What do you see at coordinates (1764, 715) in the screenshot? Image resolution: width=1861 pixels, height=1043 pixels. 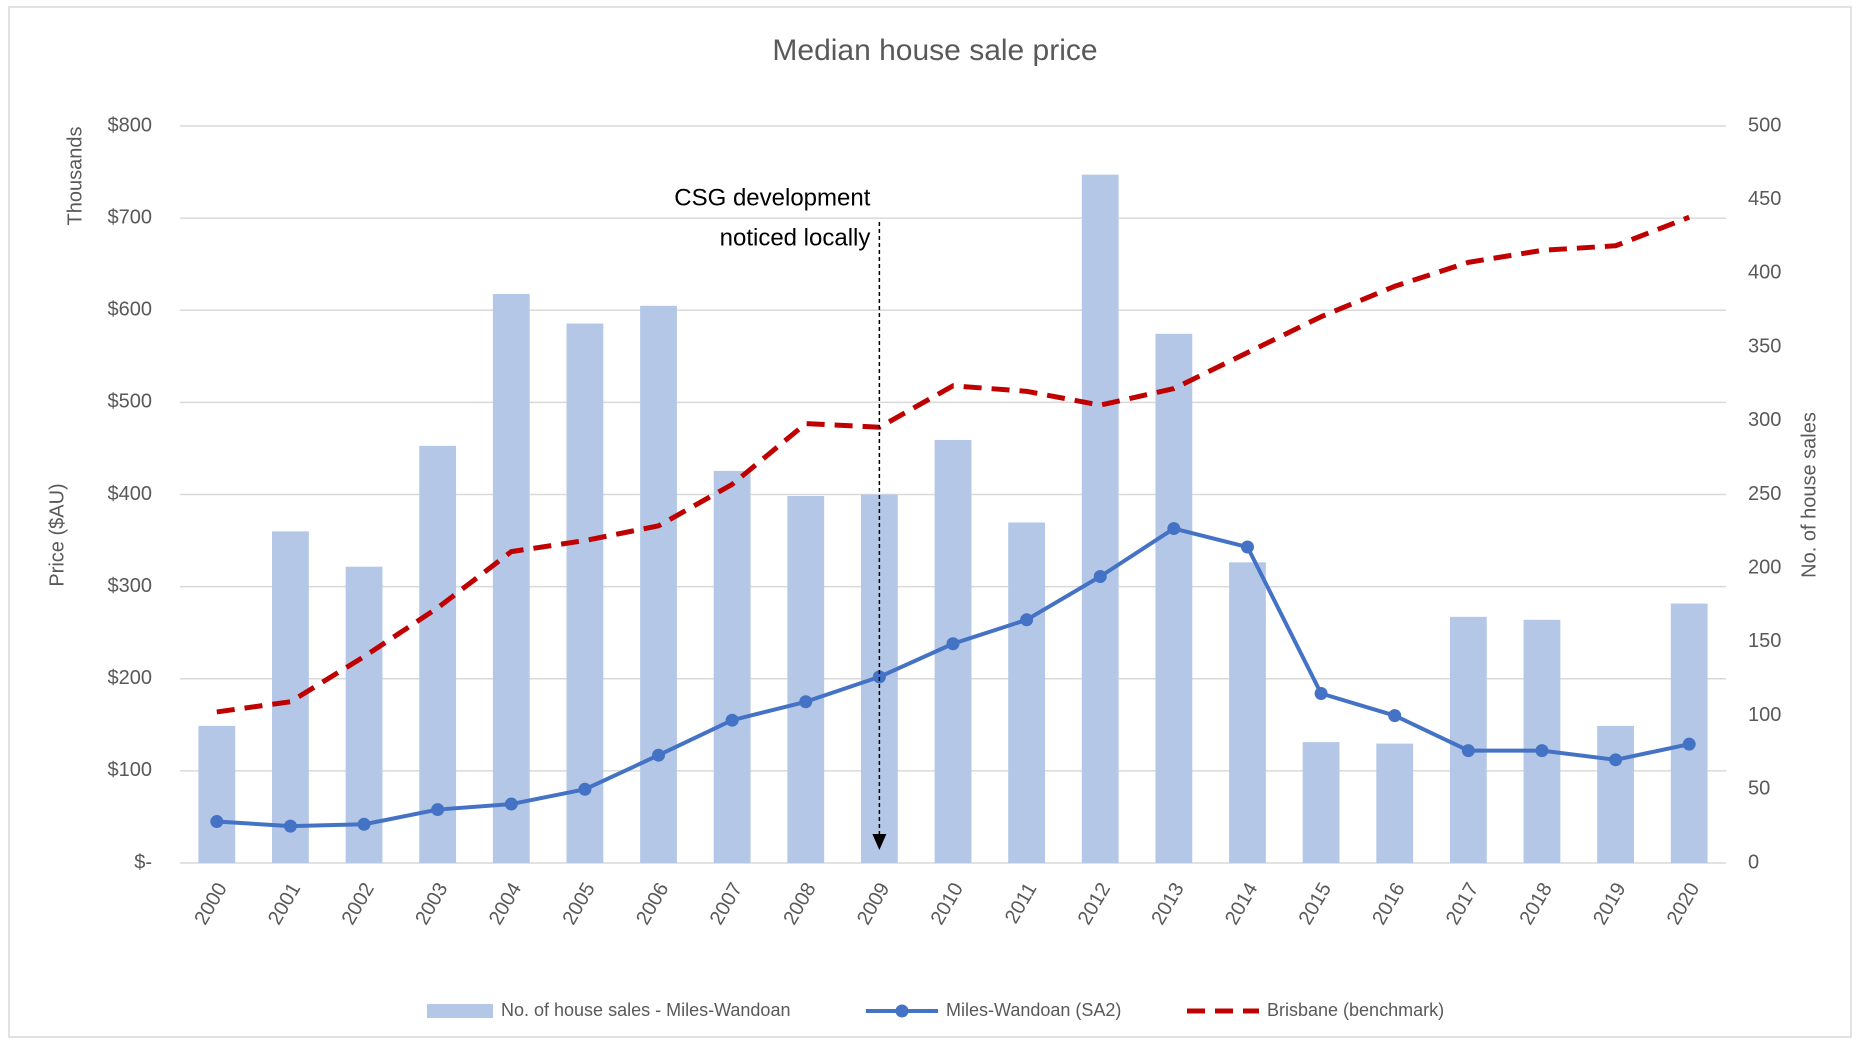 I see `y2-tick-label: 100` at bounding box center [1764, 715].